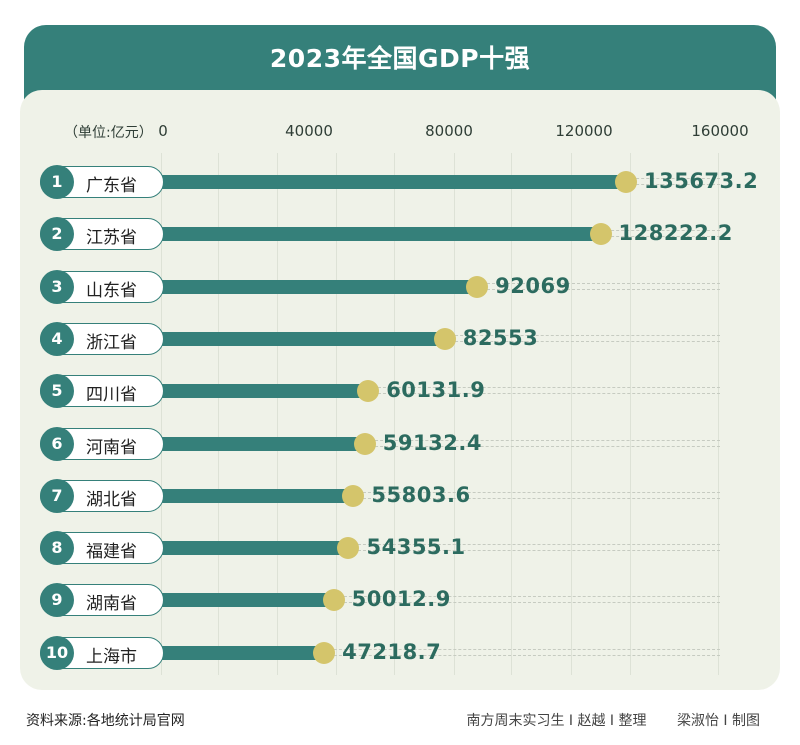 Image resolution: width=800 pixels, height=745 pixels. What do you see at coordinates (57, 600) in the screenshot?
I see `rank-badge: 9` at bounding box center [57, 600].